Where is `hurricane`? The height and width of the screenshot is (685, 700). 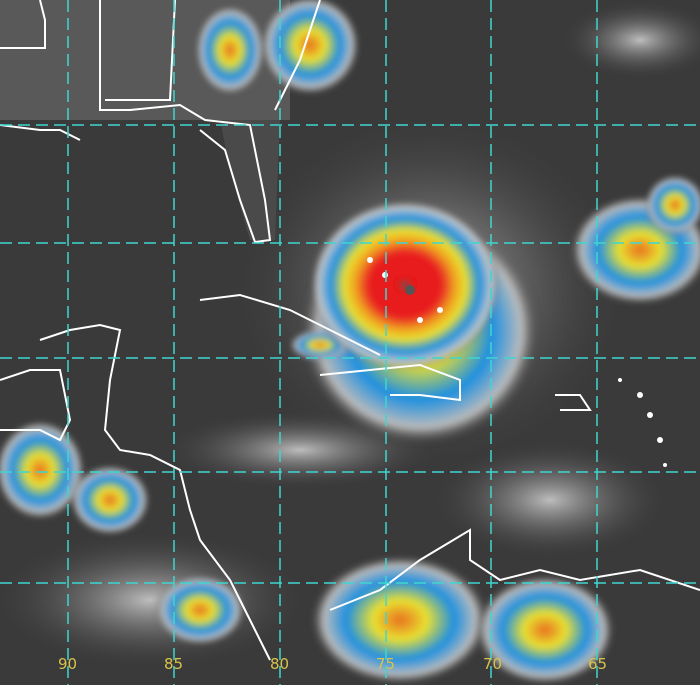
hurricane is located at coordinates (405, 285).